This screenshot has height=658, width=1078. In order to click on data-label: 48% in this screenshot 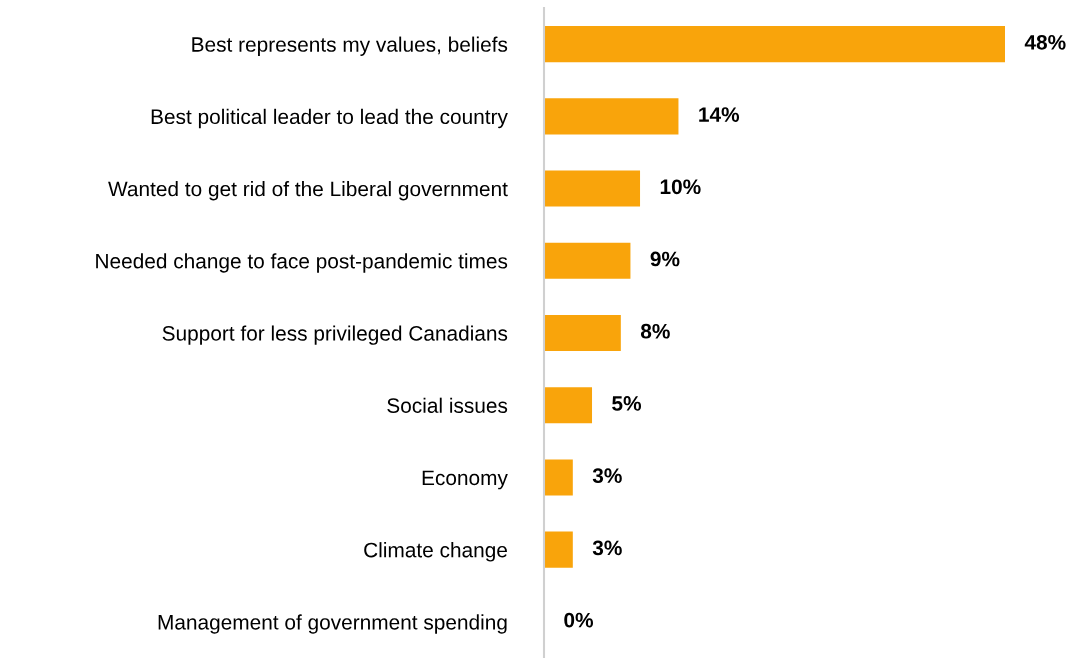, I will do `click(1045, 42)`.